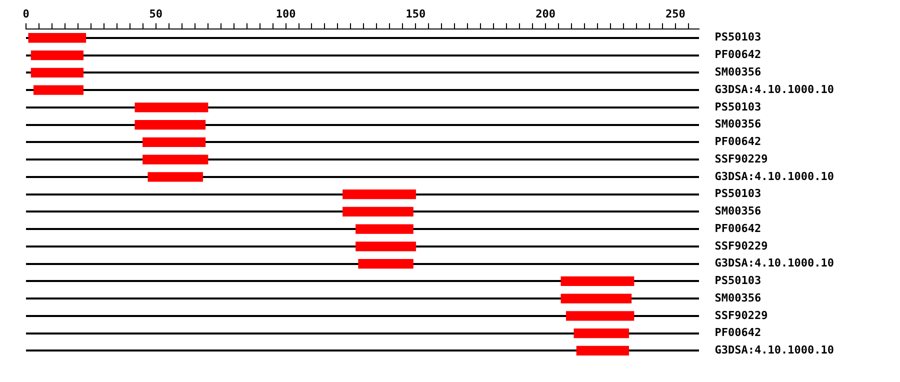 The width and height of the screenshot is (900, 382). What do you see at coordinates (546, 13) in the screenshot?
I see `x-tick-label: 200` at bounding box center [546, 13].